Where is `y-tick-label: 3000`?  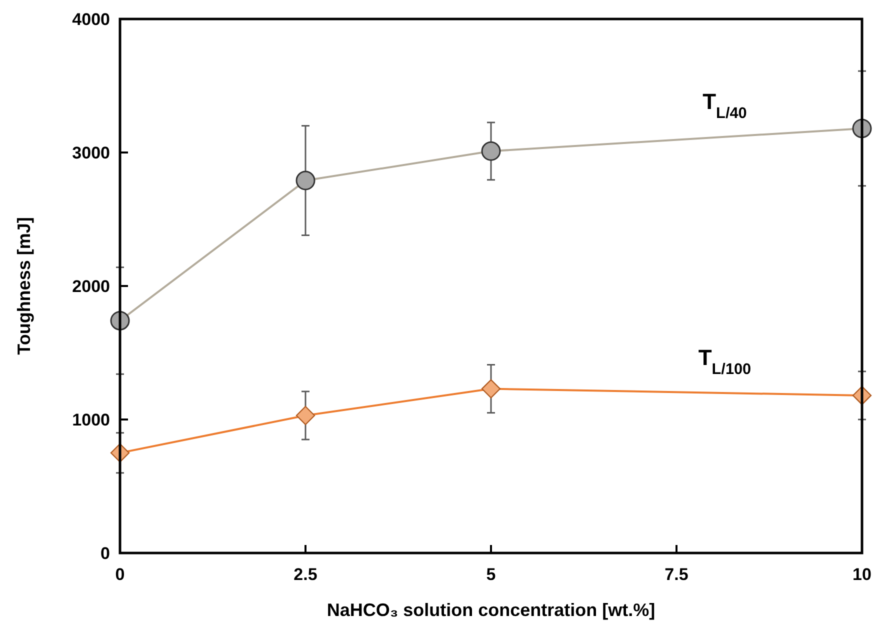
y-tick-label: 3000 is located at coordinates (91, 152).